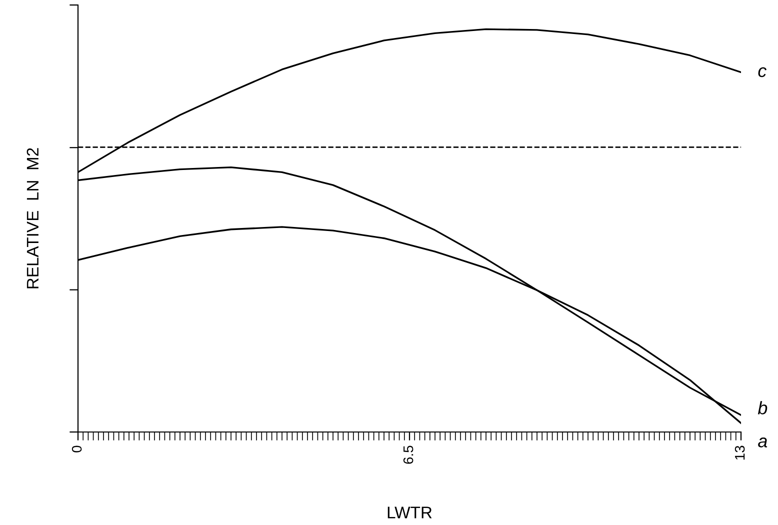  Describe the element at coordinates (739, 453) in the screenshot. I see `x-tick-label: 13` at that location.